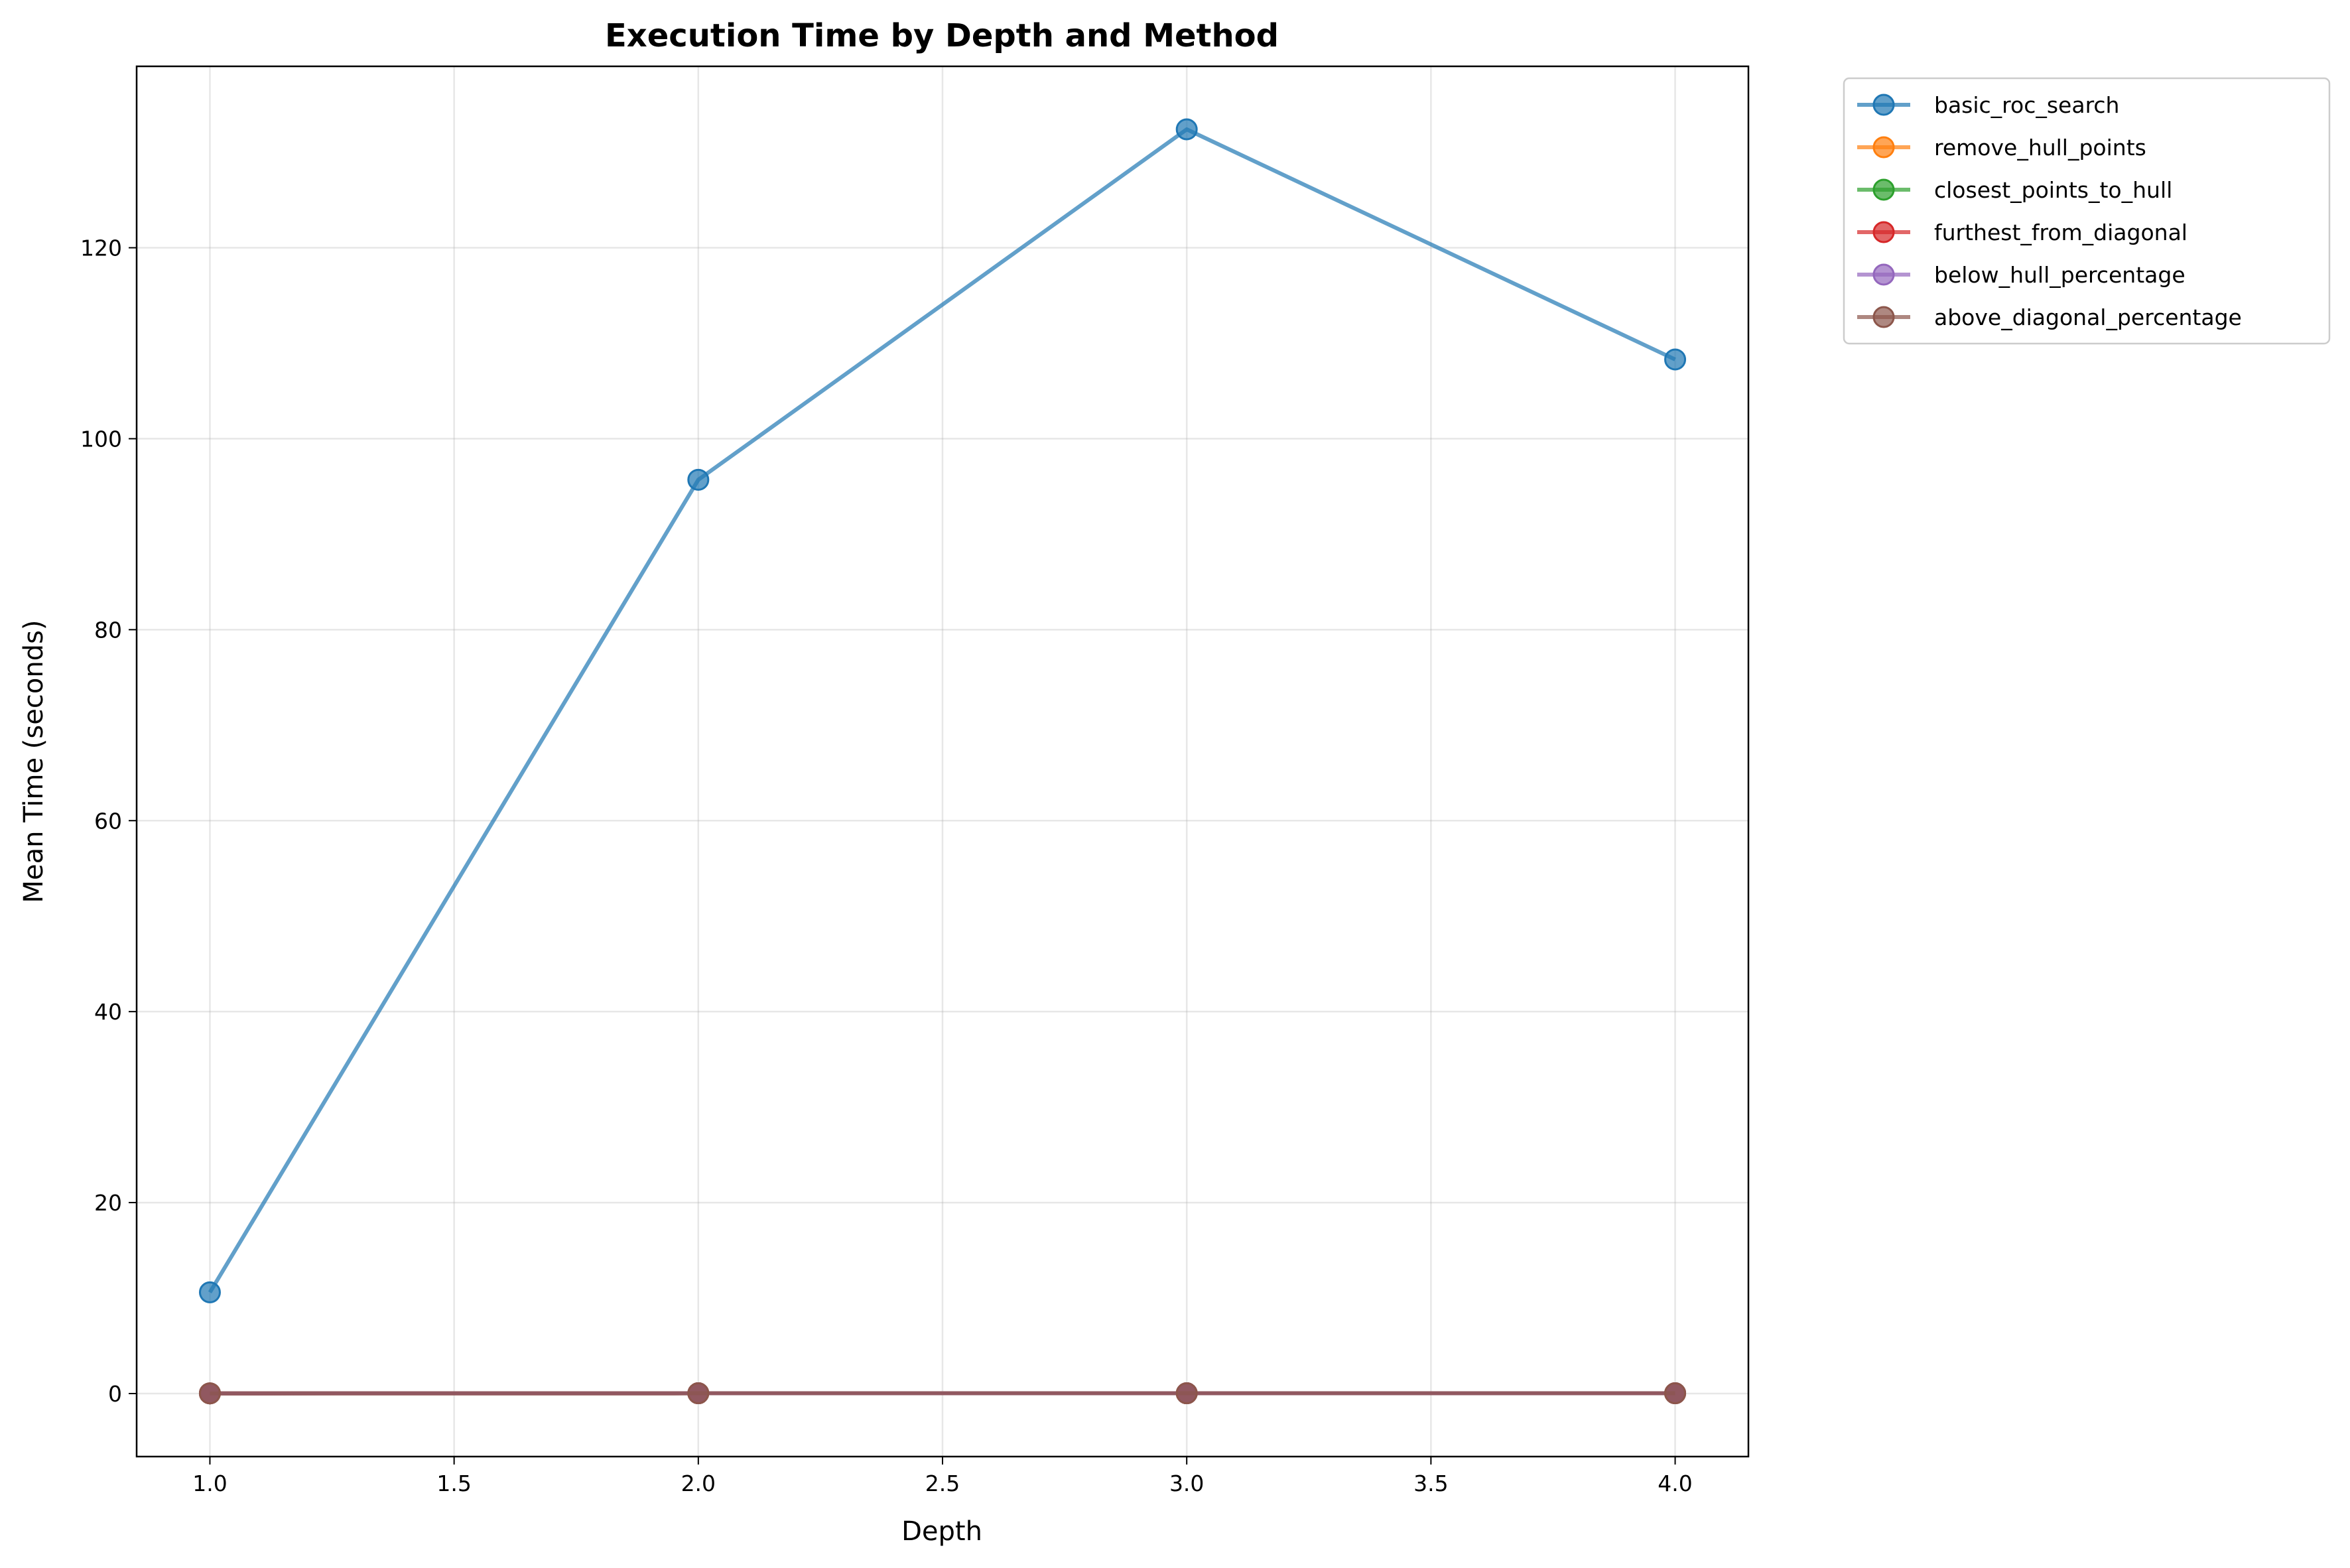  What do you see at coordinates (108, 630) in the screenshot?
I see `y-tick-label: 80` at bounding box center [108, 630].